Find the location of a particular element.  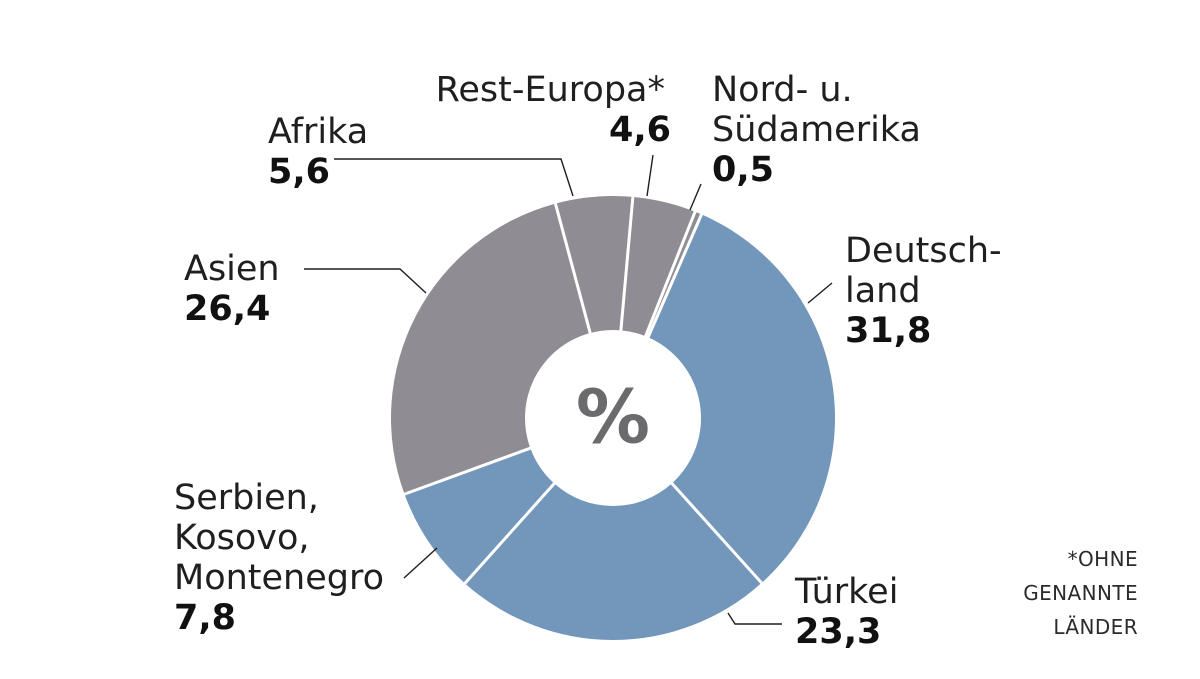

slice-label-name-line: Afrika is located at coordinates (318, 132).